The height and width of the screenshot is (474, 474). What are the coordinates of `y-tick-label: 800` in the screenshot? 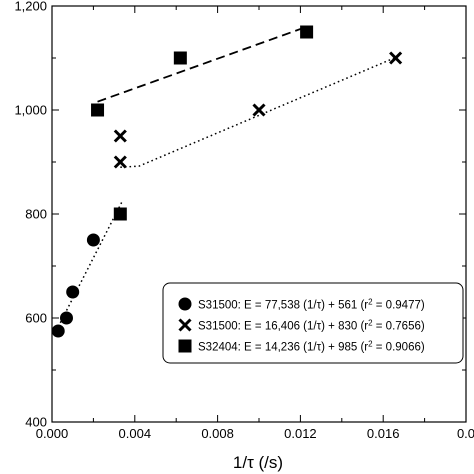 It's located at (36, 214).